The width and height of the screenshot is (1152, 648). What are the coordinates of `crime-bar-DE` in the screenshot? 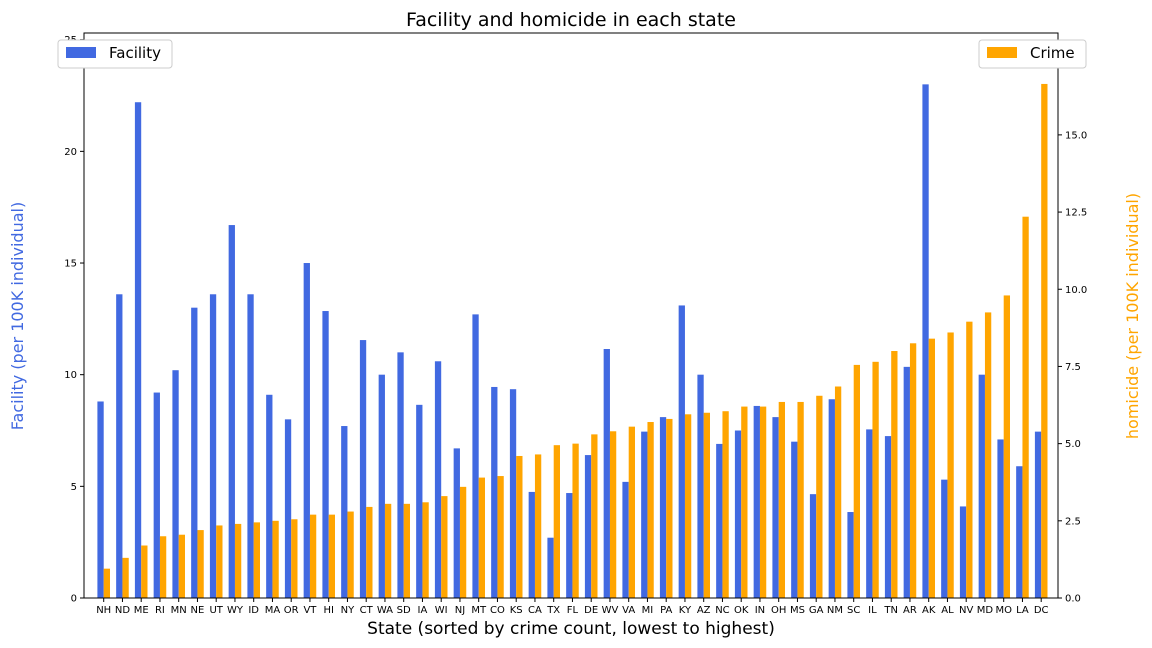 It's located at (594, 516).